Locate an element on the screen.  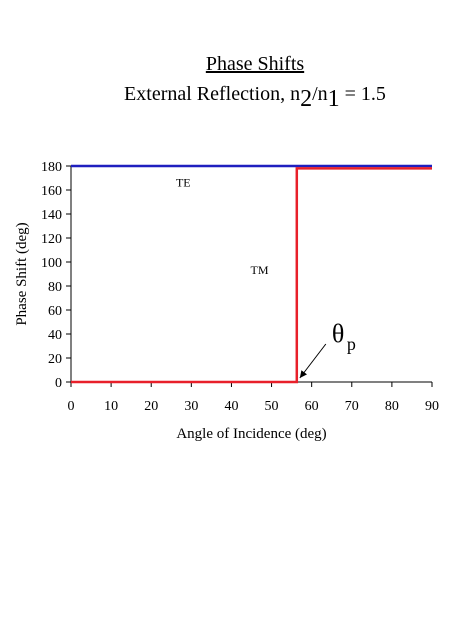
y-tick-label: 100 is located at coordinates (51, 263).